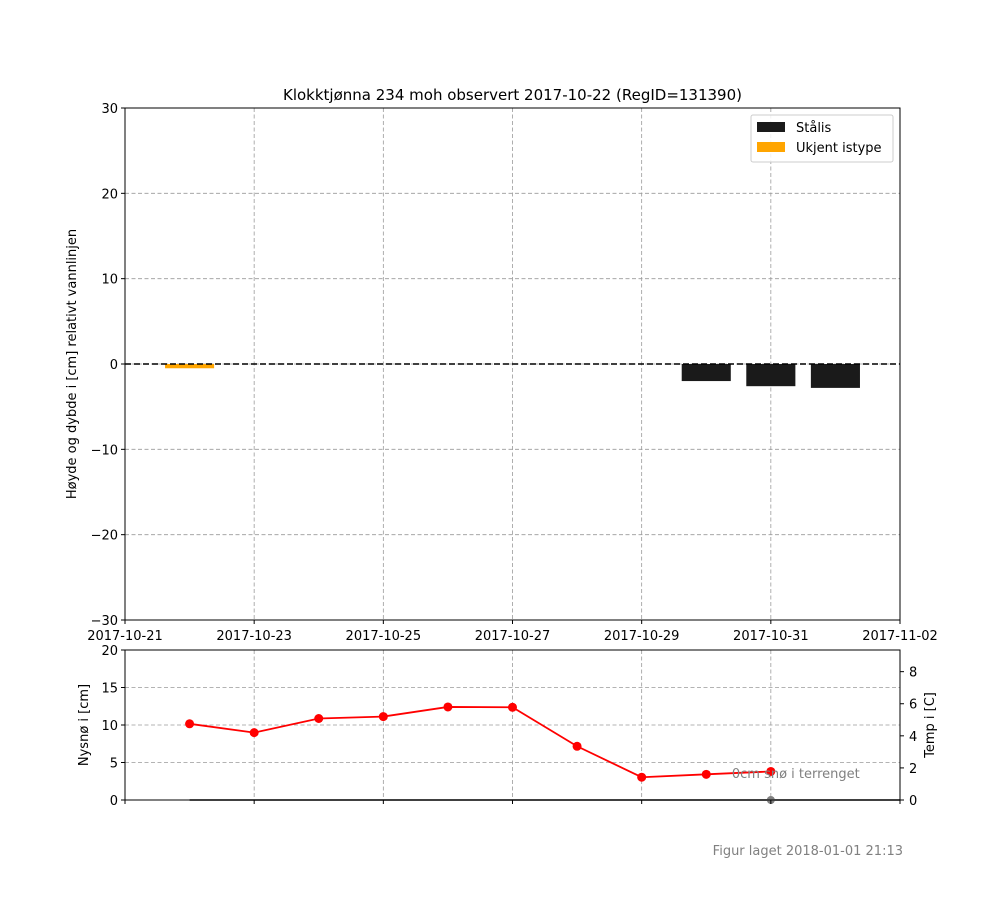 The width and height of the screenshot is (1000, 900). Describe the element at coordinates (109, 194) in the screenshot. I see `y-tick-label: 20` at that location.